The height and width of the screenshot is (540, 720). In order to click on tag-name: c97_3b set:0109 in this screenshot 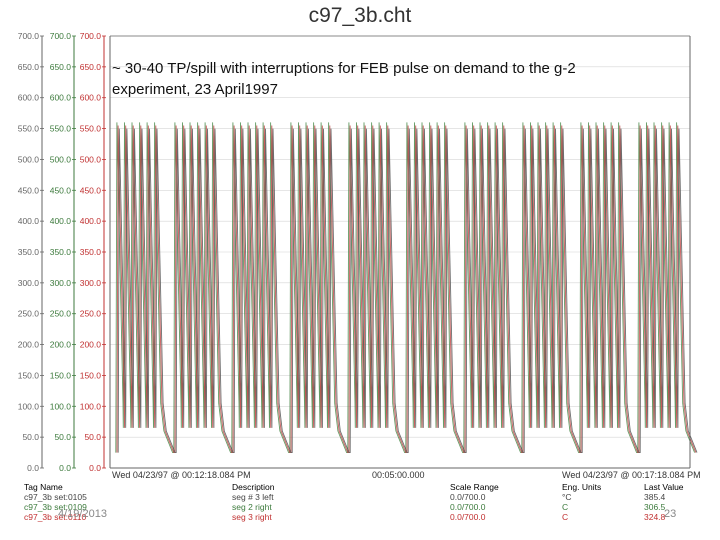, I will do `click(55, 507)`.